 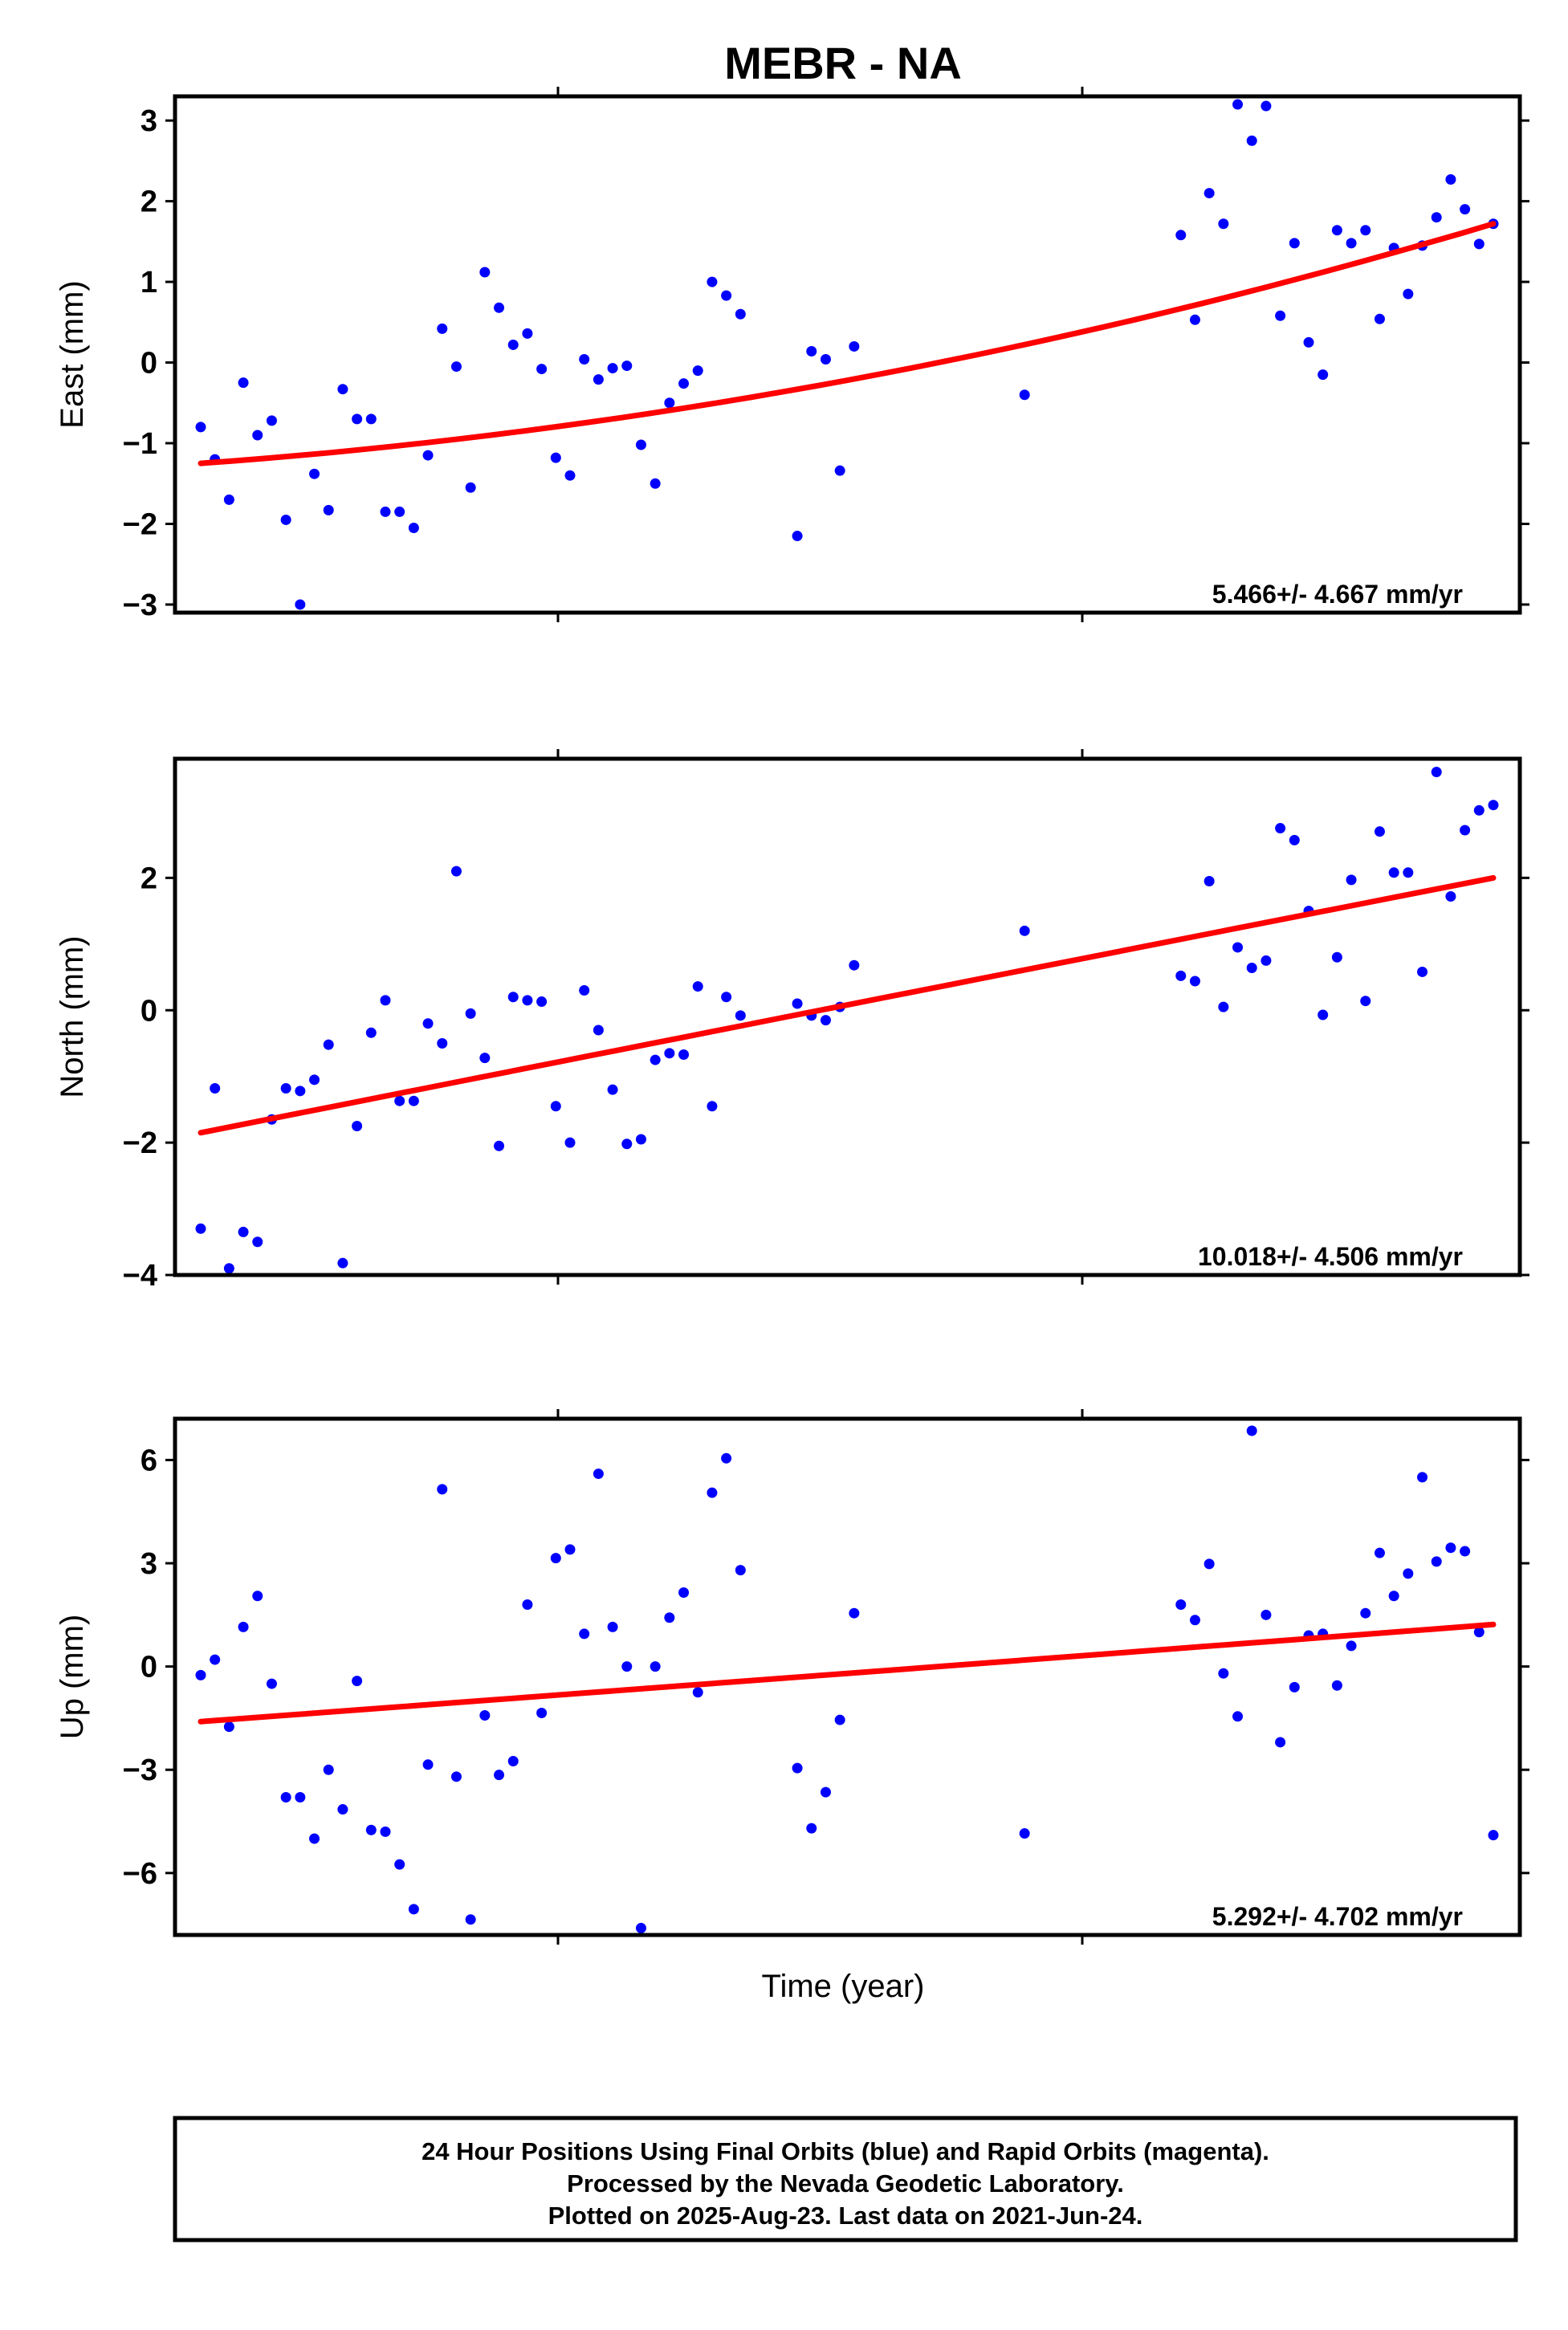 I want to click on y-tick-label: −2, so click(x=140, y=524).